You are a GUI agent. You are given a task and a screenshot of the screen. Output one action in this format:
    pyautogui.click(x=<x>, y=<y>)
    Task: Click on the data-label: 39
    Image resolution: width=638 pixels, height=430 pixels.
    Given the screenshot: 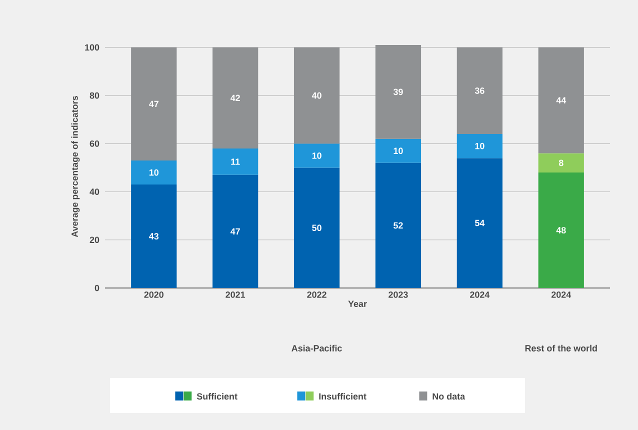 What is the action you would take?
    pyautogui.click(x=398, y=92)
    